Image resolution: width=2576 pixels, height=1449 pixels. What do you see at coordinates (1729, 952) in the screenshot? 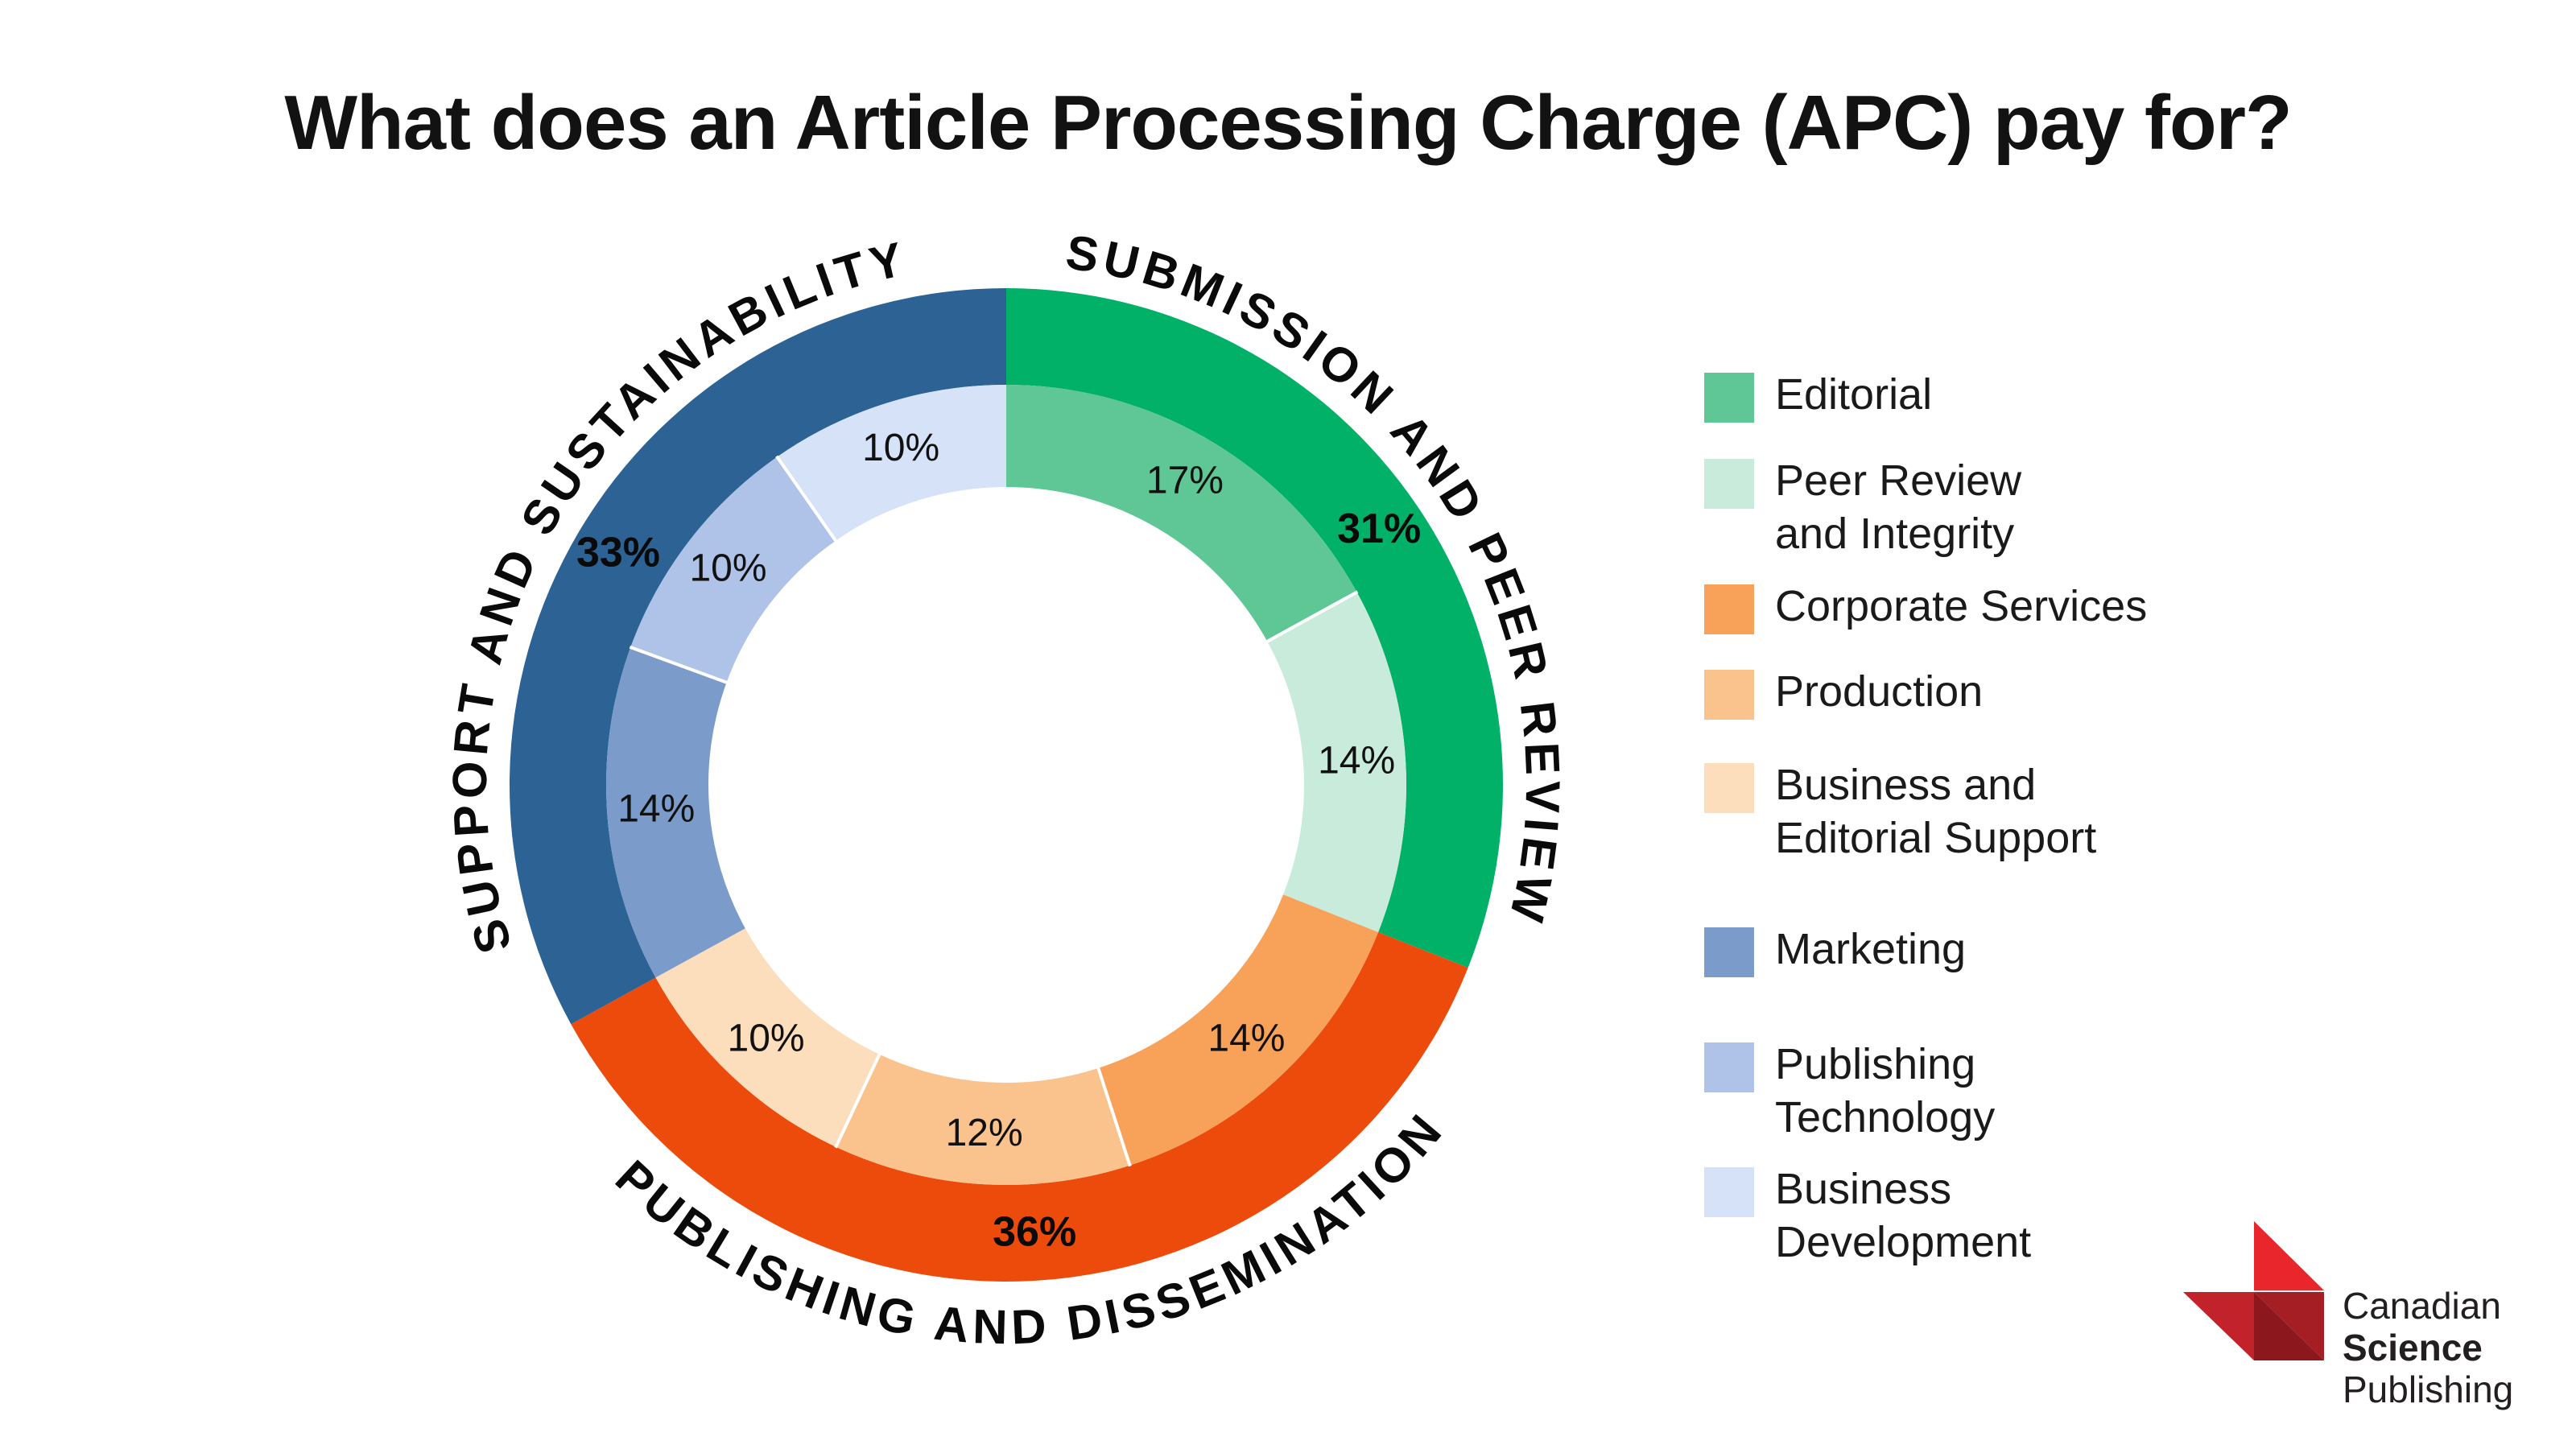
I see `legend-swatch-marketing` at bounding box center [1729, 952].